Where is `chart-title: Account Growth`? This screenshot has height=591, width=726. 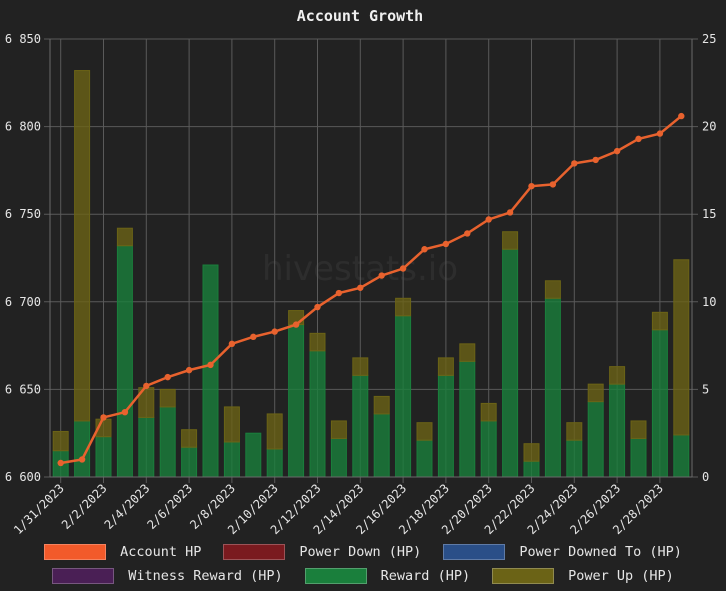 chart-title: Account Growth is located at coordinates (360, 16).